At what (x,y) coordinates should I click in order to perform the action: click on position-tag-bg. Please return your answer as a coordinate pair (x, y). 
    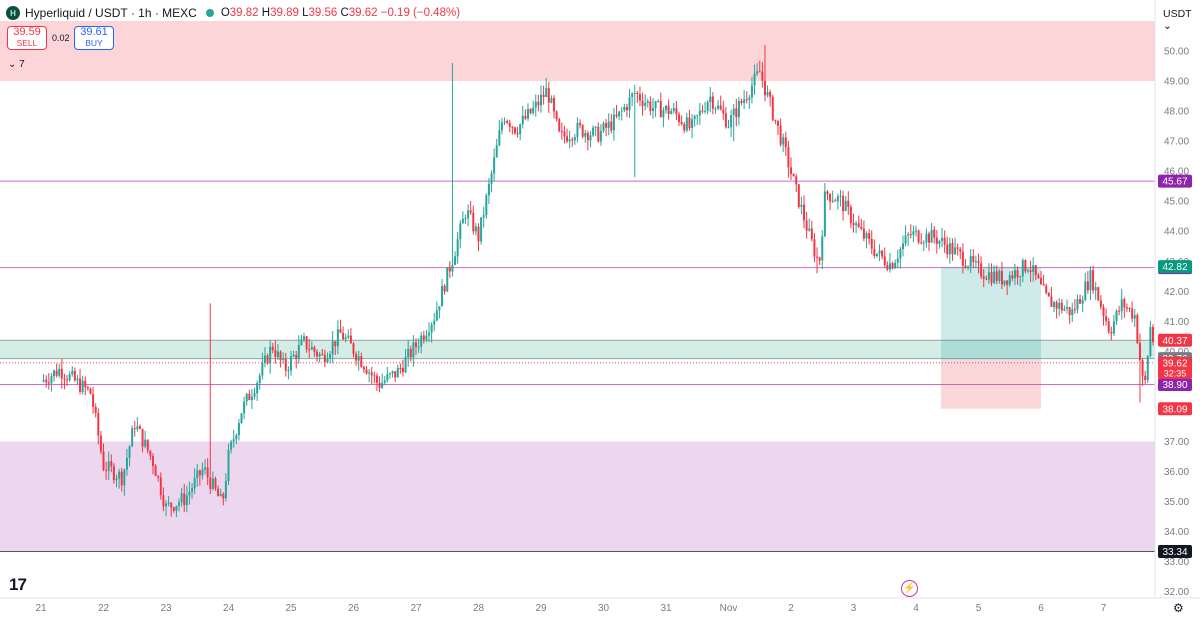
    Looking at the image, I should click on (1175, 409).